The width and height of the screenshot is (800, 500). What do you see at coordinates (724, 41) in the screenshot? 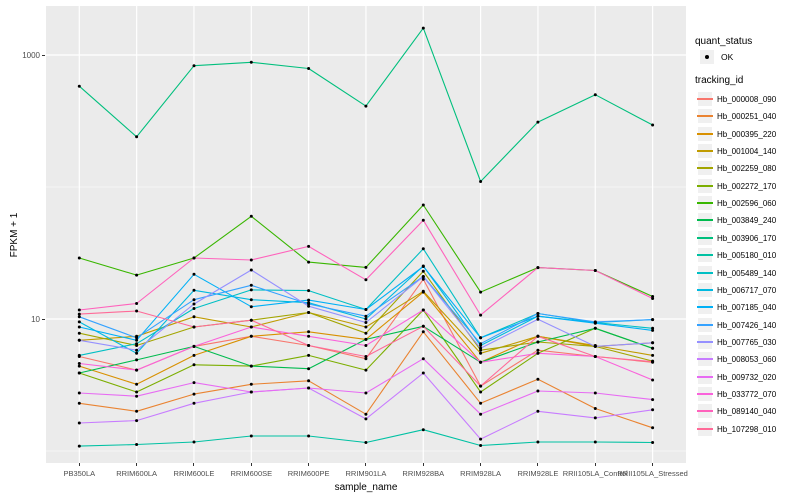
I see `legend-title-quant-status: quant_status` at bounding box center [724, 41].